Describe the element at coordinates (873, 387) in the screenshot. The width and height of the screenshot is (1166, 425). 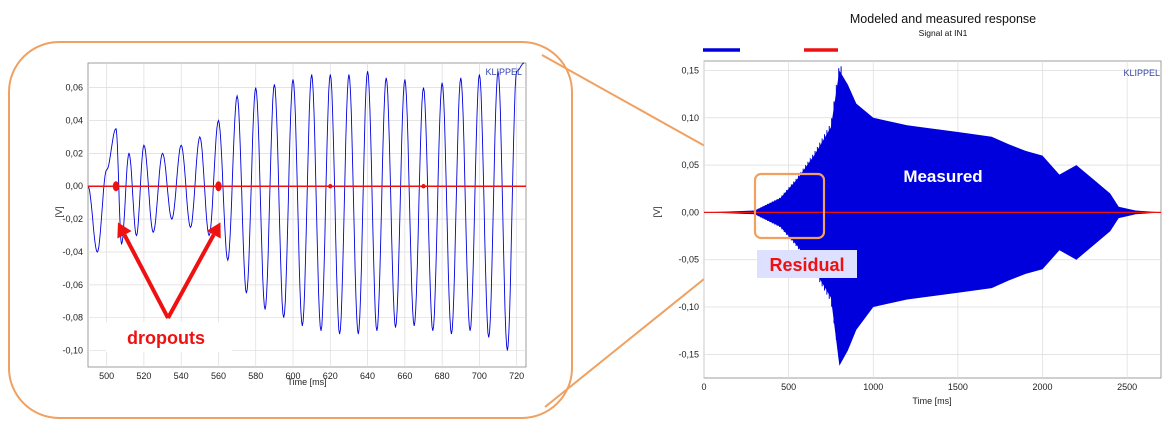
I see `x-tick-label: 1000` at that location.